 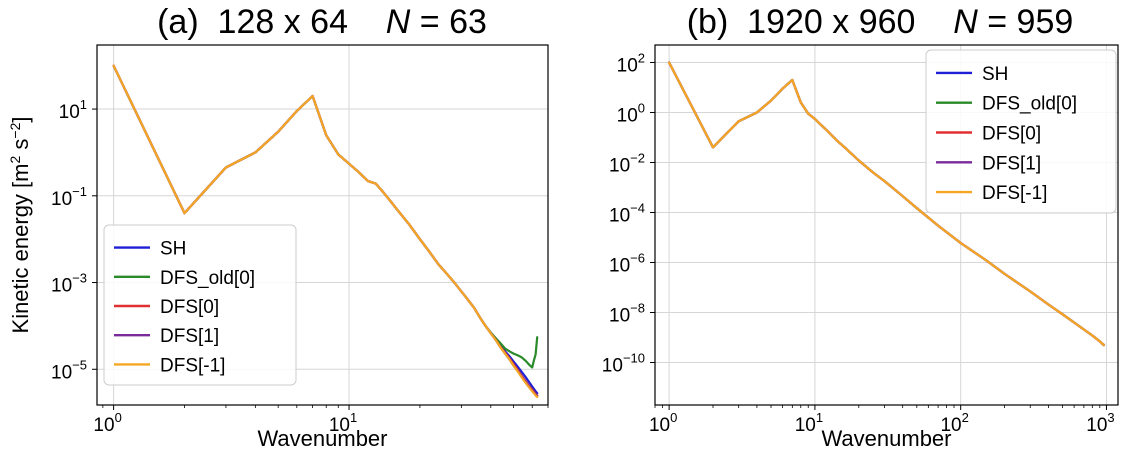 I want to click on y-tick-label: 10¹, so click(x=73, y=110).